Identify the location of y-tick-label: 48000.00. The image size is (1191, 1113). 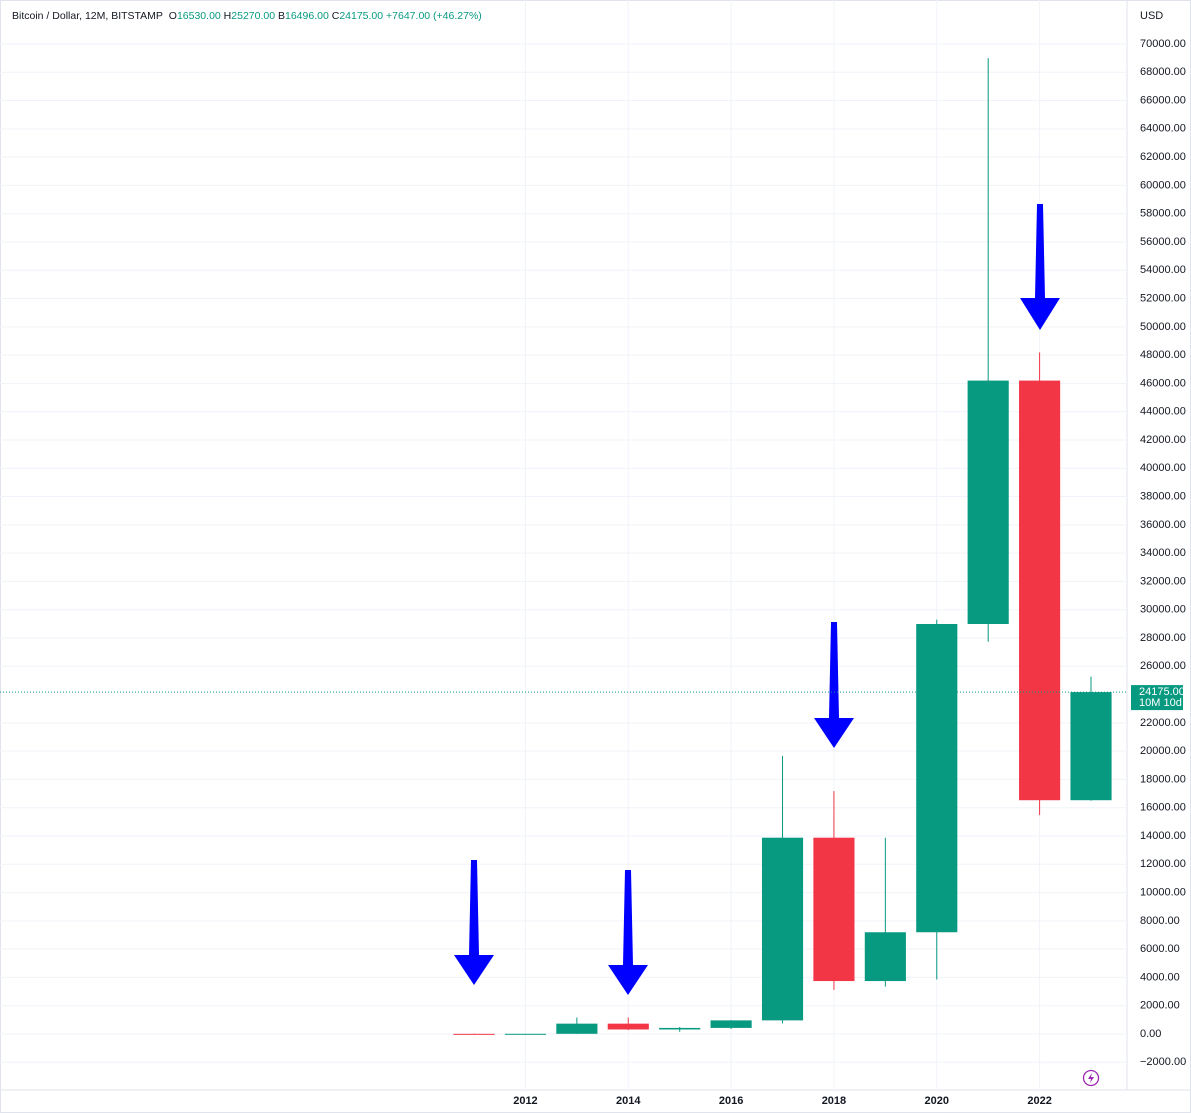
(1163, 355).